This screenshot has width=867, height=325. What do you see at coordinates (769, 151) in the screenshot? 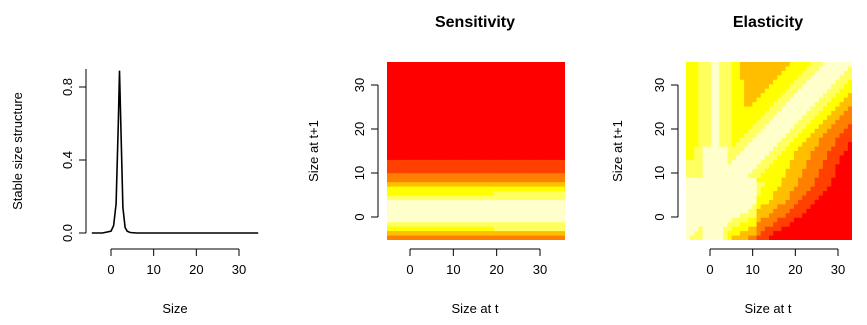
I see `panel3-heatmap` at bounding box center [769, 151].